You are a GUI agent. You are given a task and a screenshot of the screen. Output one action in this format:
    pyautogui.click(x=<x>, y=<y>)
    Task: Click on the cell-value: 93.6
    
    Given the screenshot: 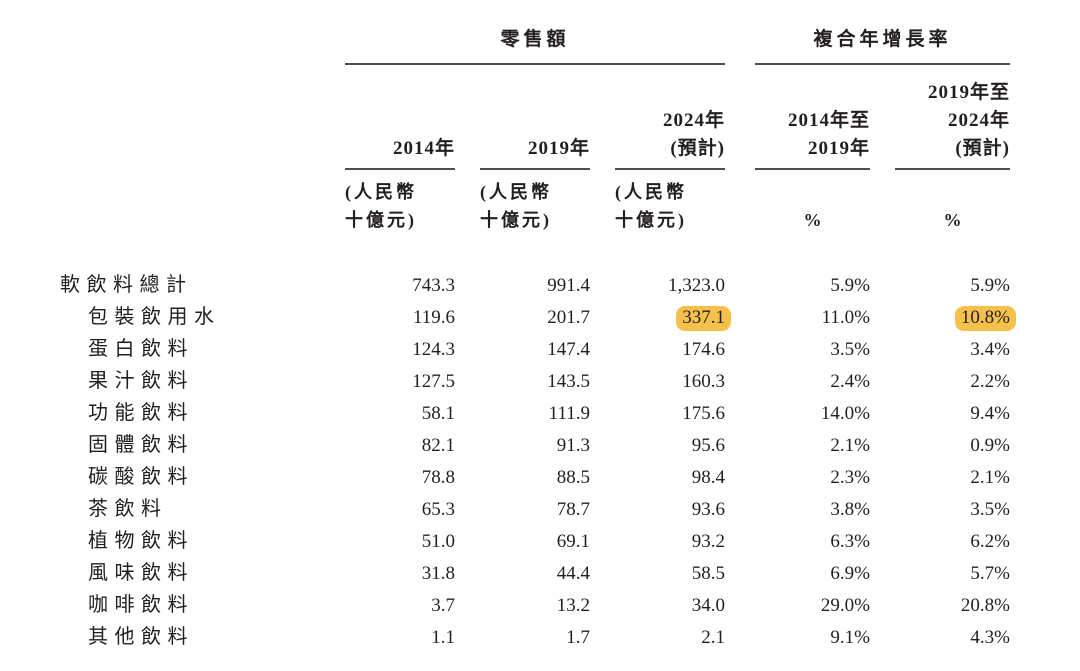 What is the action you would take?
    pyautogui.click(x=708, y=509)
    